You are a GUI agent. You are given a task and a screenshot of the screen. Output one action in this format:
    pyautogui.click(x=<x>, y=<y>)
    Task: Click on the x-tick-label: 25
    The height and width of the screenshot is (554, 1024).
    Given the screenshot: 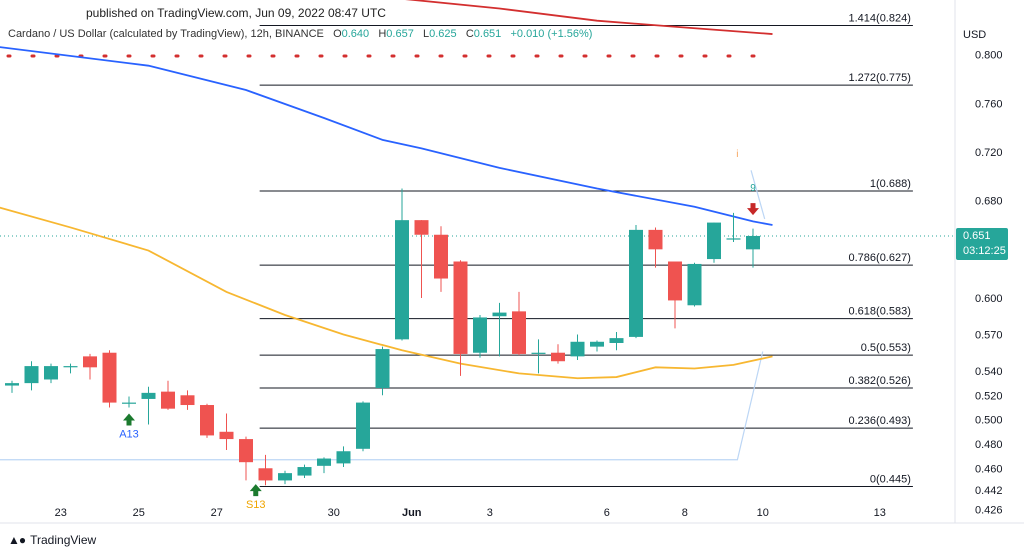 What is the action you would take?
    pyautogui.click(x=139, y=513)
    